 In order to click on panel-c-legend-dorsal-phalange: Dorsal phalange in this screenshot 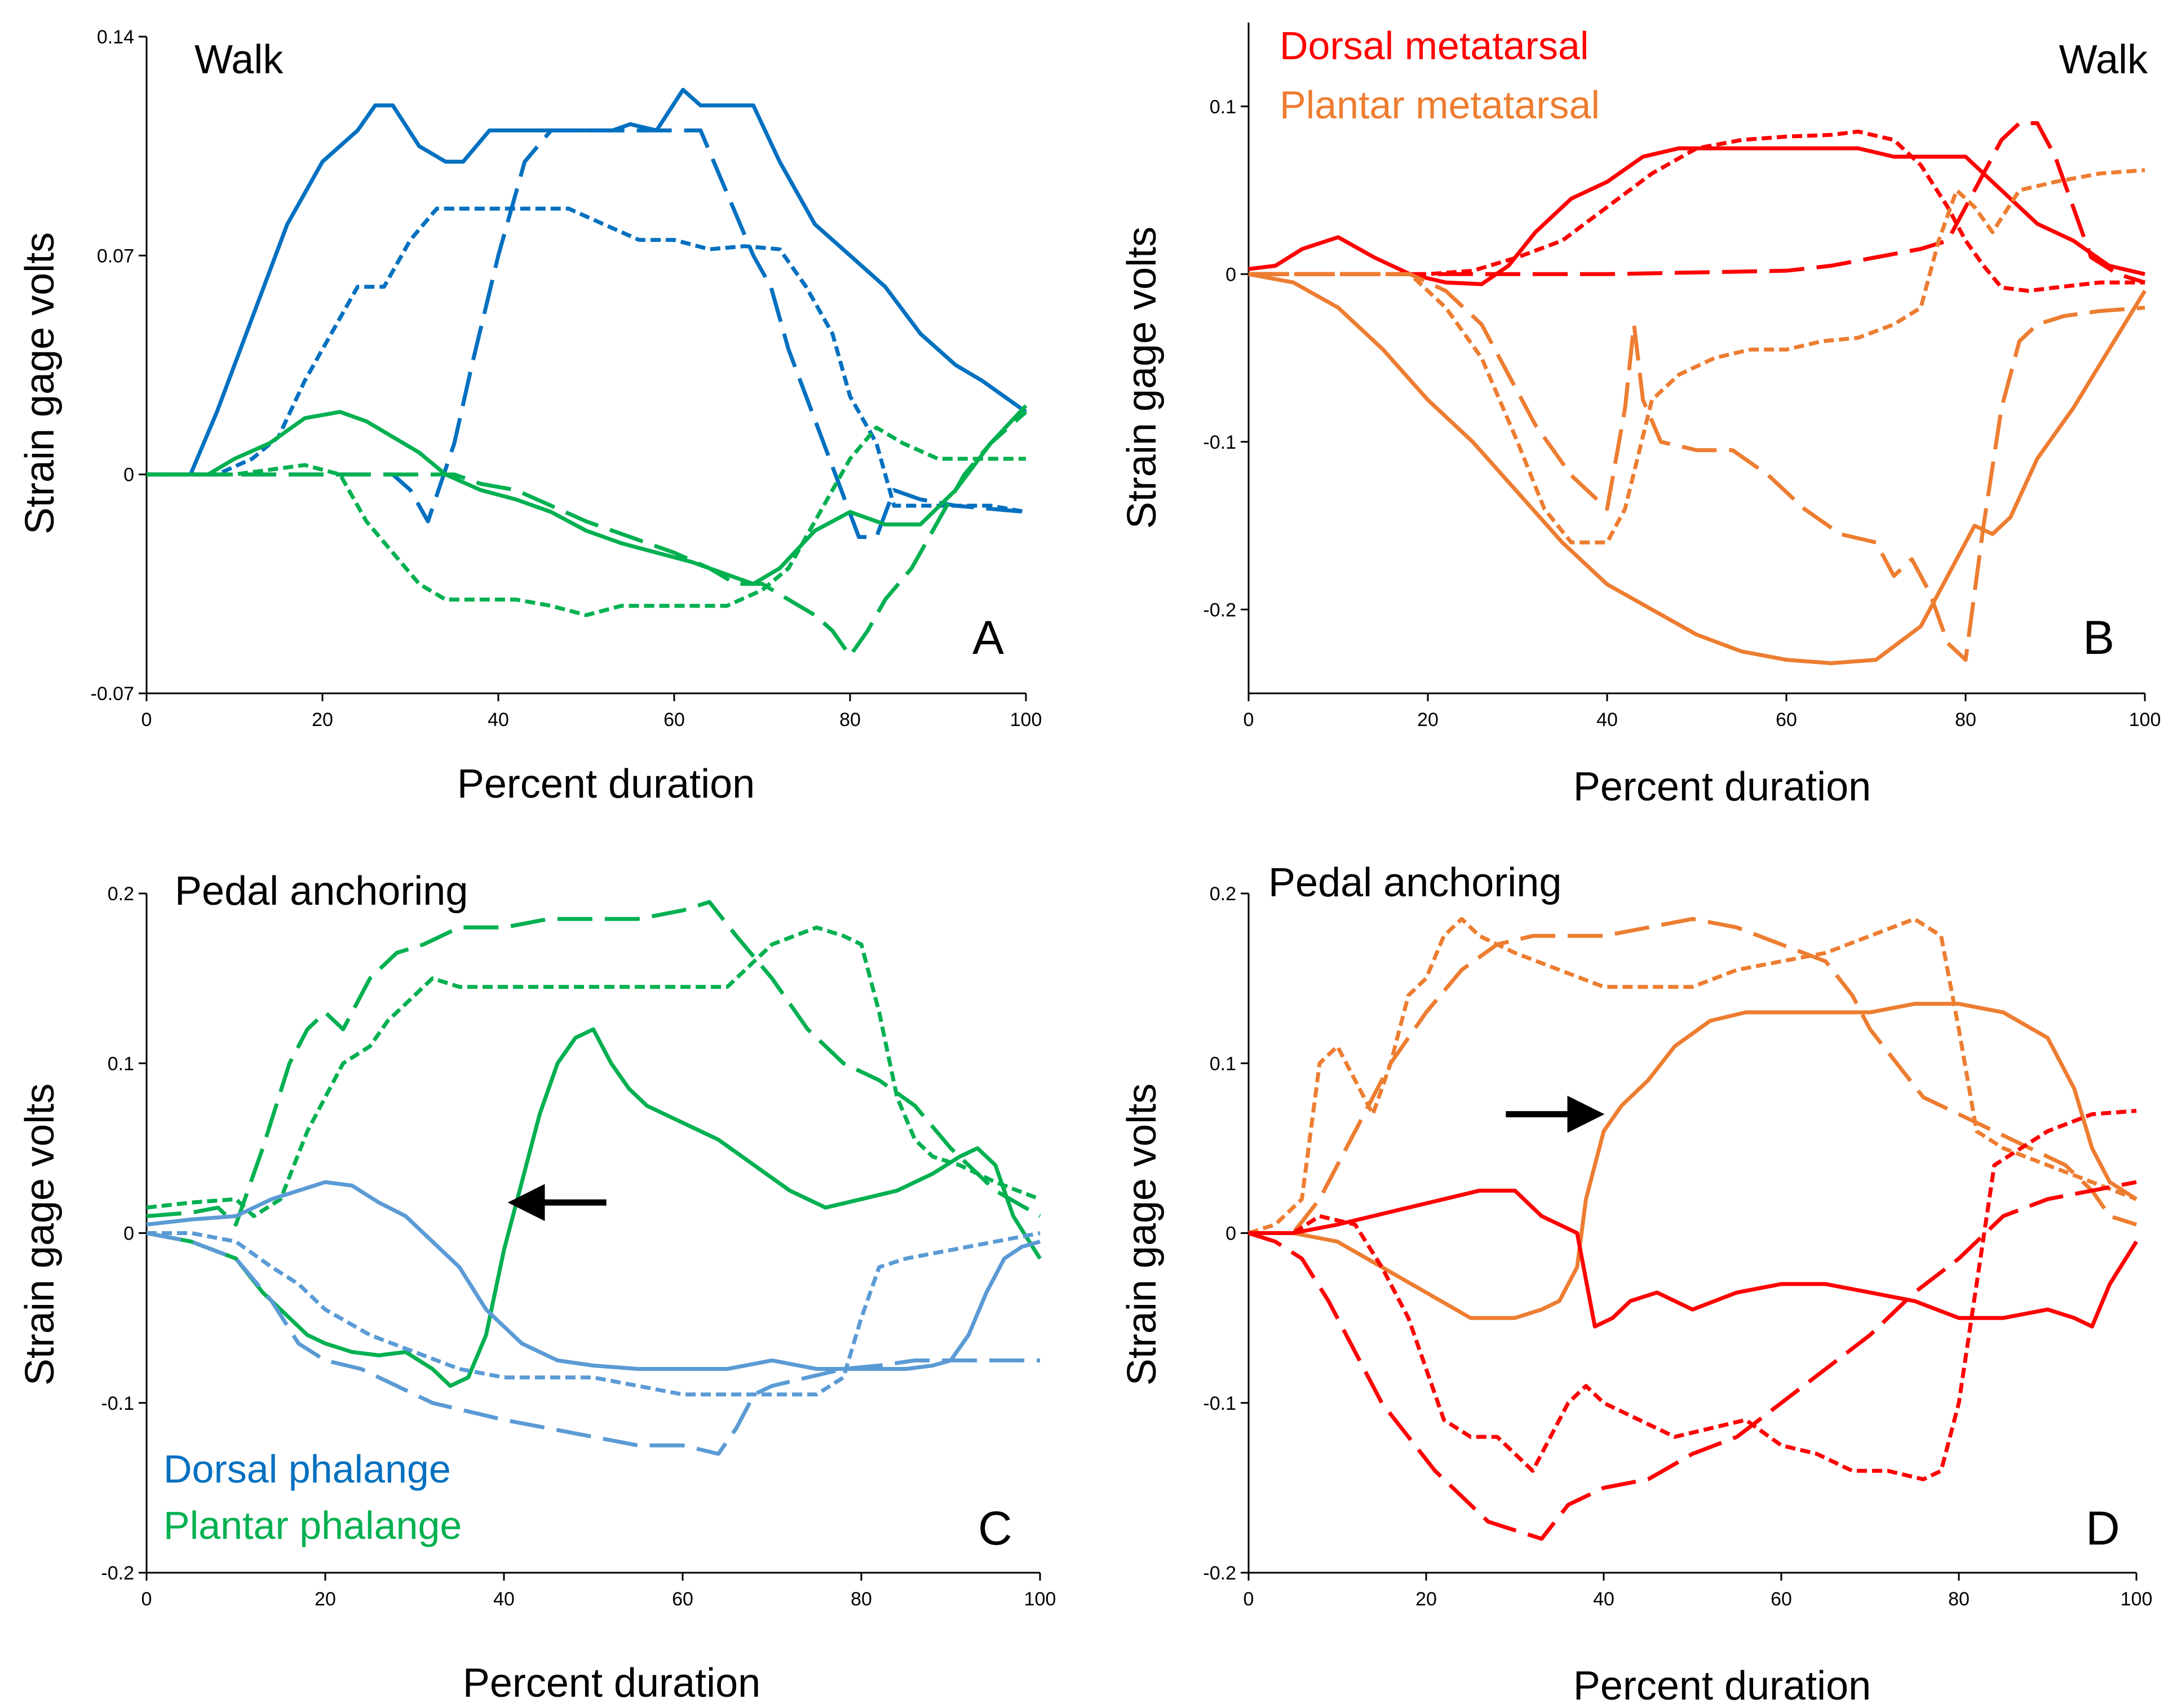, I will do `click(307, 1469)`.